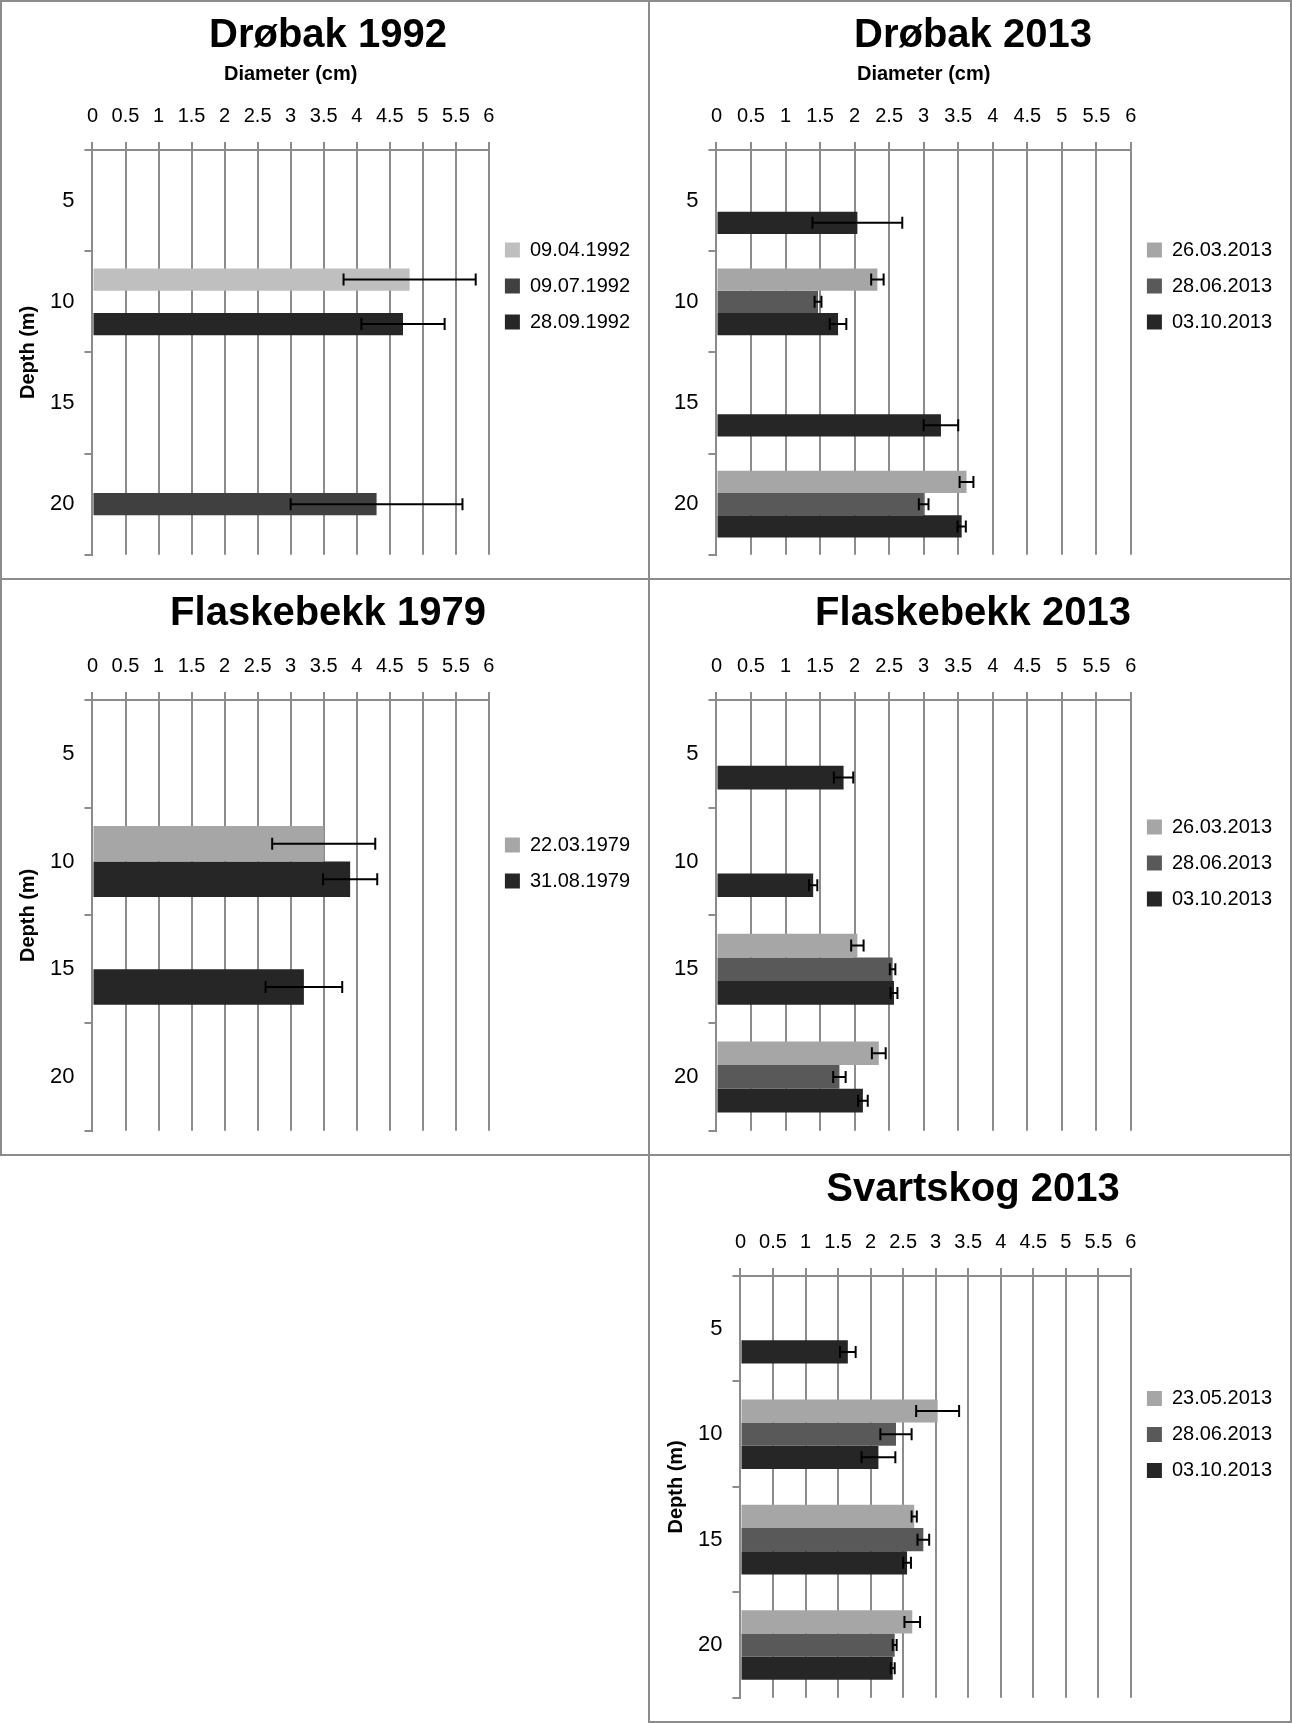 This screenshot has height=1723, width=1292. What do you see at coordinates (580, 879) in the screenshot?
I see `legend-label: 31.08.1979` at bounding box center [580, 879].